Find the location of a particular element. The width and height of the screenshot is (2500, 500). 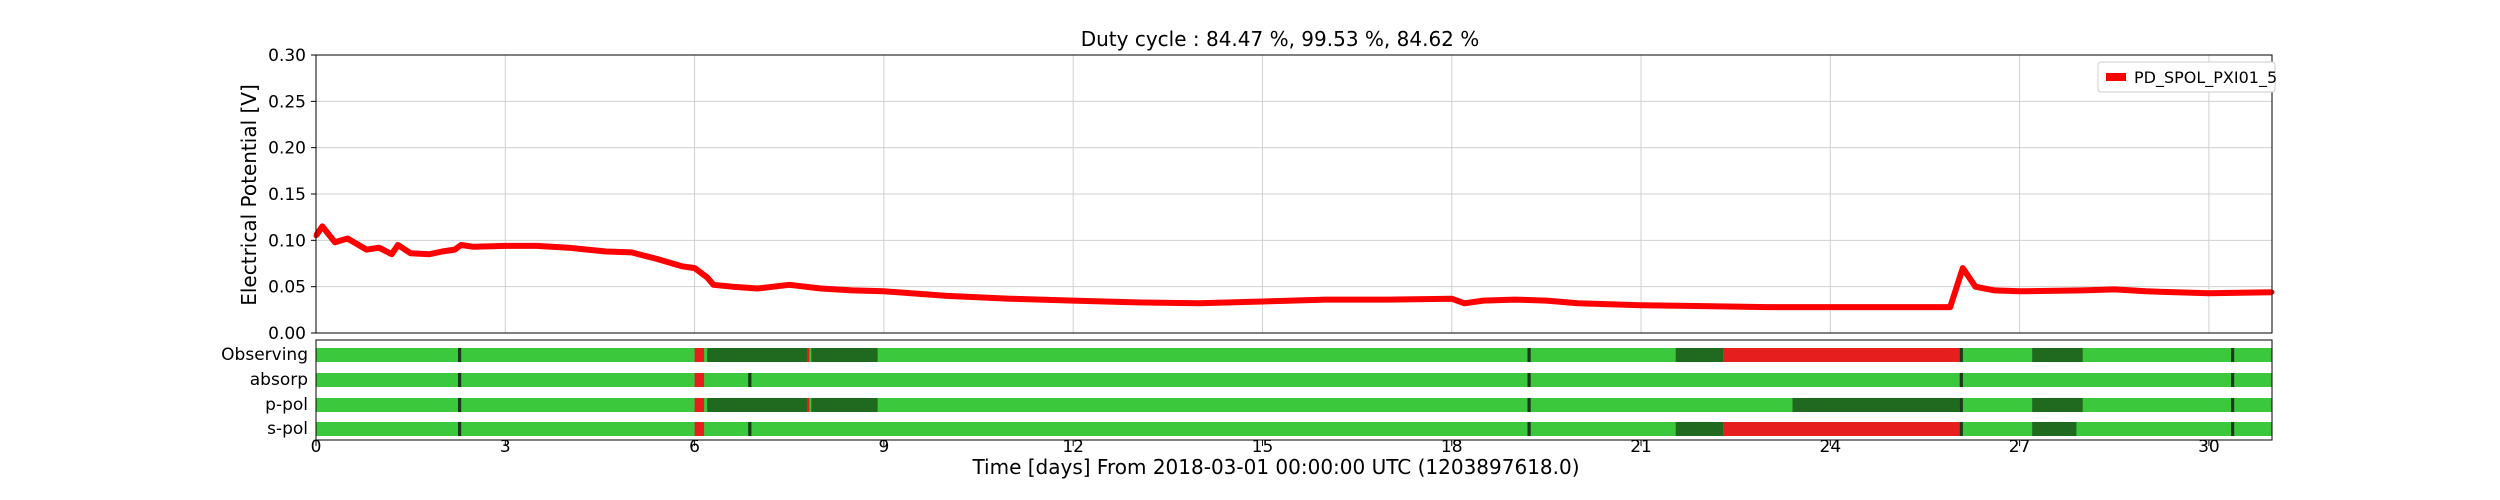

legend: PD_SPOL_PXI01_5 is located at coordinates (2187, 77).